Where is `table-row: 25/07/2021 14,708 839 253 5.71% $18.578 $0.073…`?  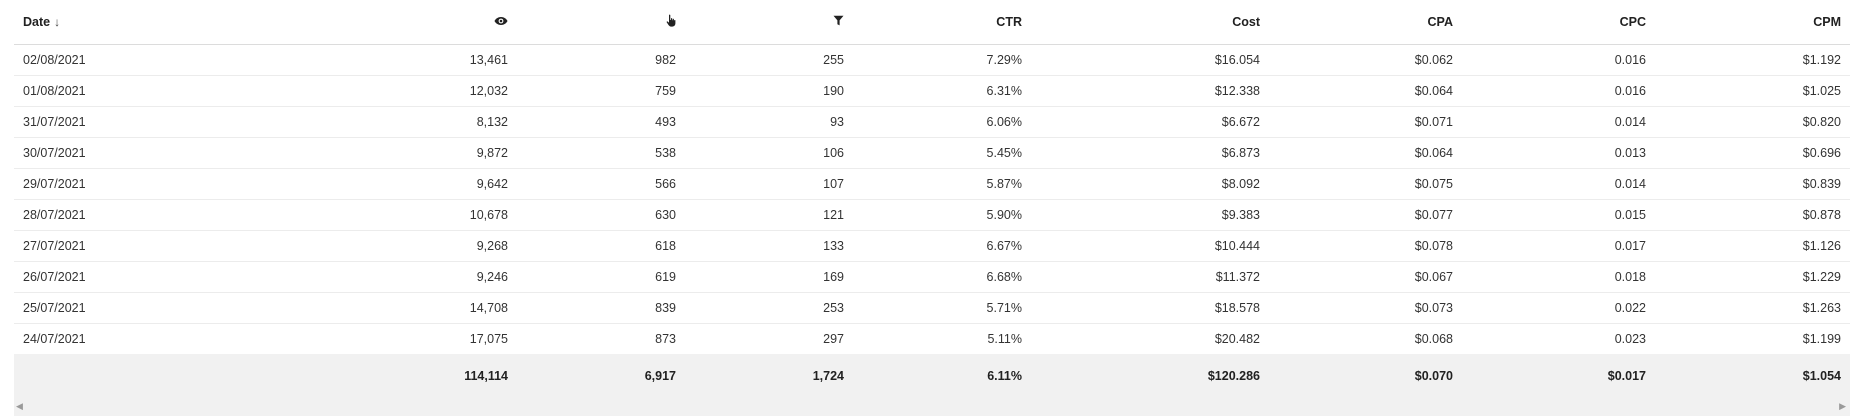 table-row: 25/07/2021 14,708 839 253 5.71% $18.578 $0.073… is located at coordinates (932, 308).